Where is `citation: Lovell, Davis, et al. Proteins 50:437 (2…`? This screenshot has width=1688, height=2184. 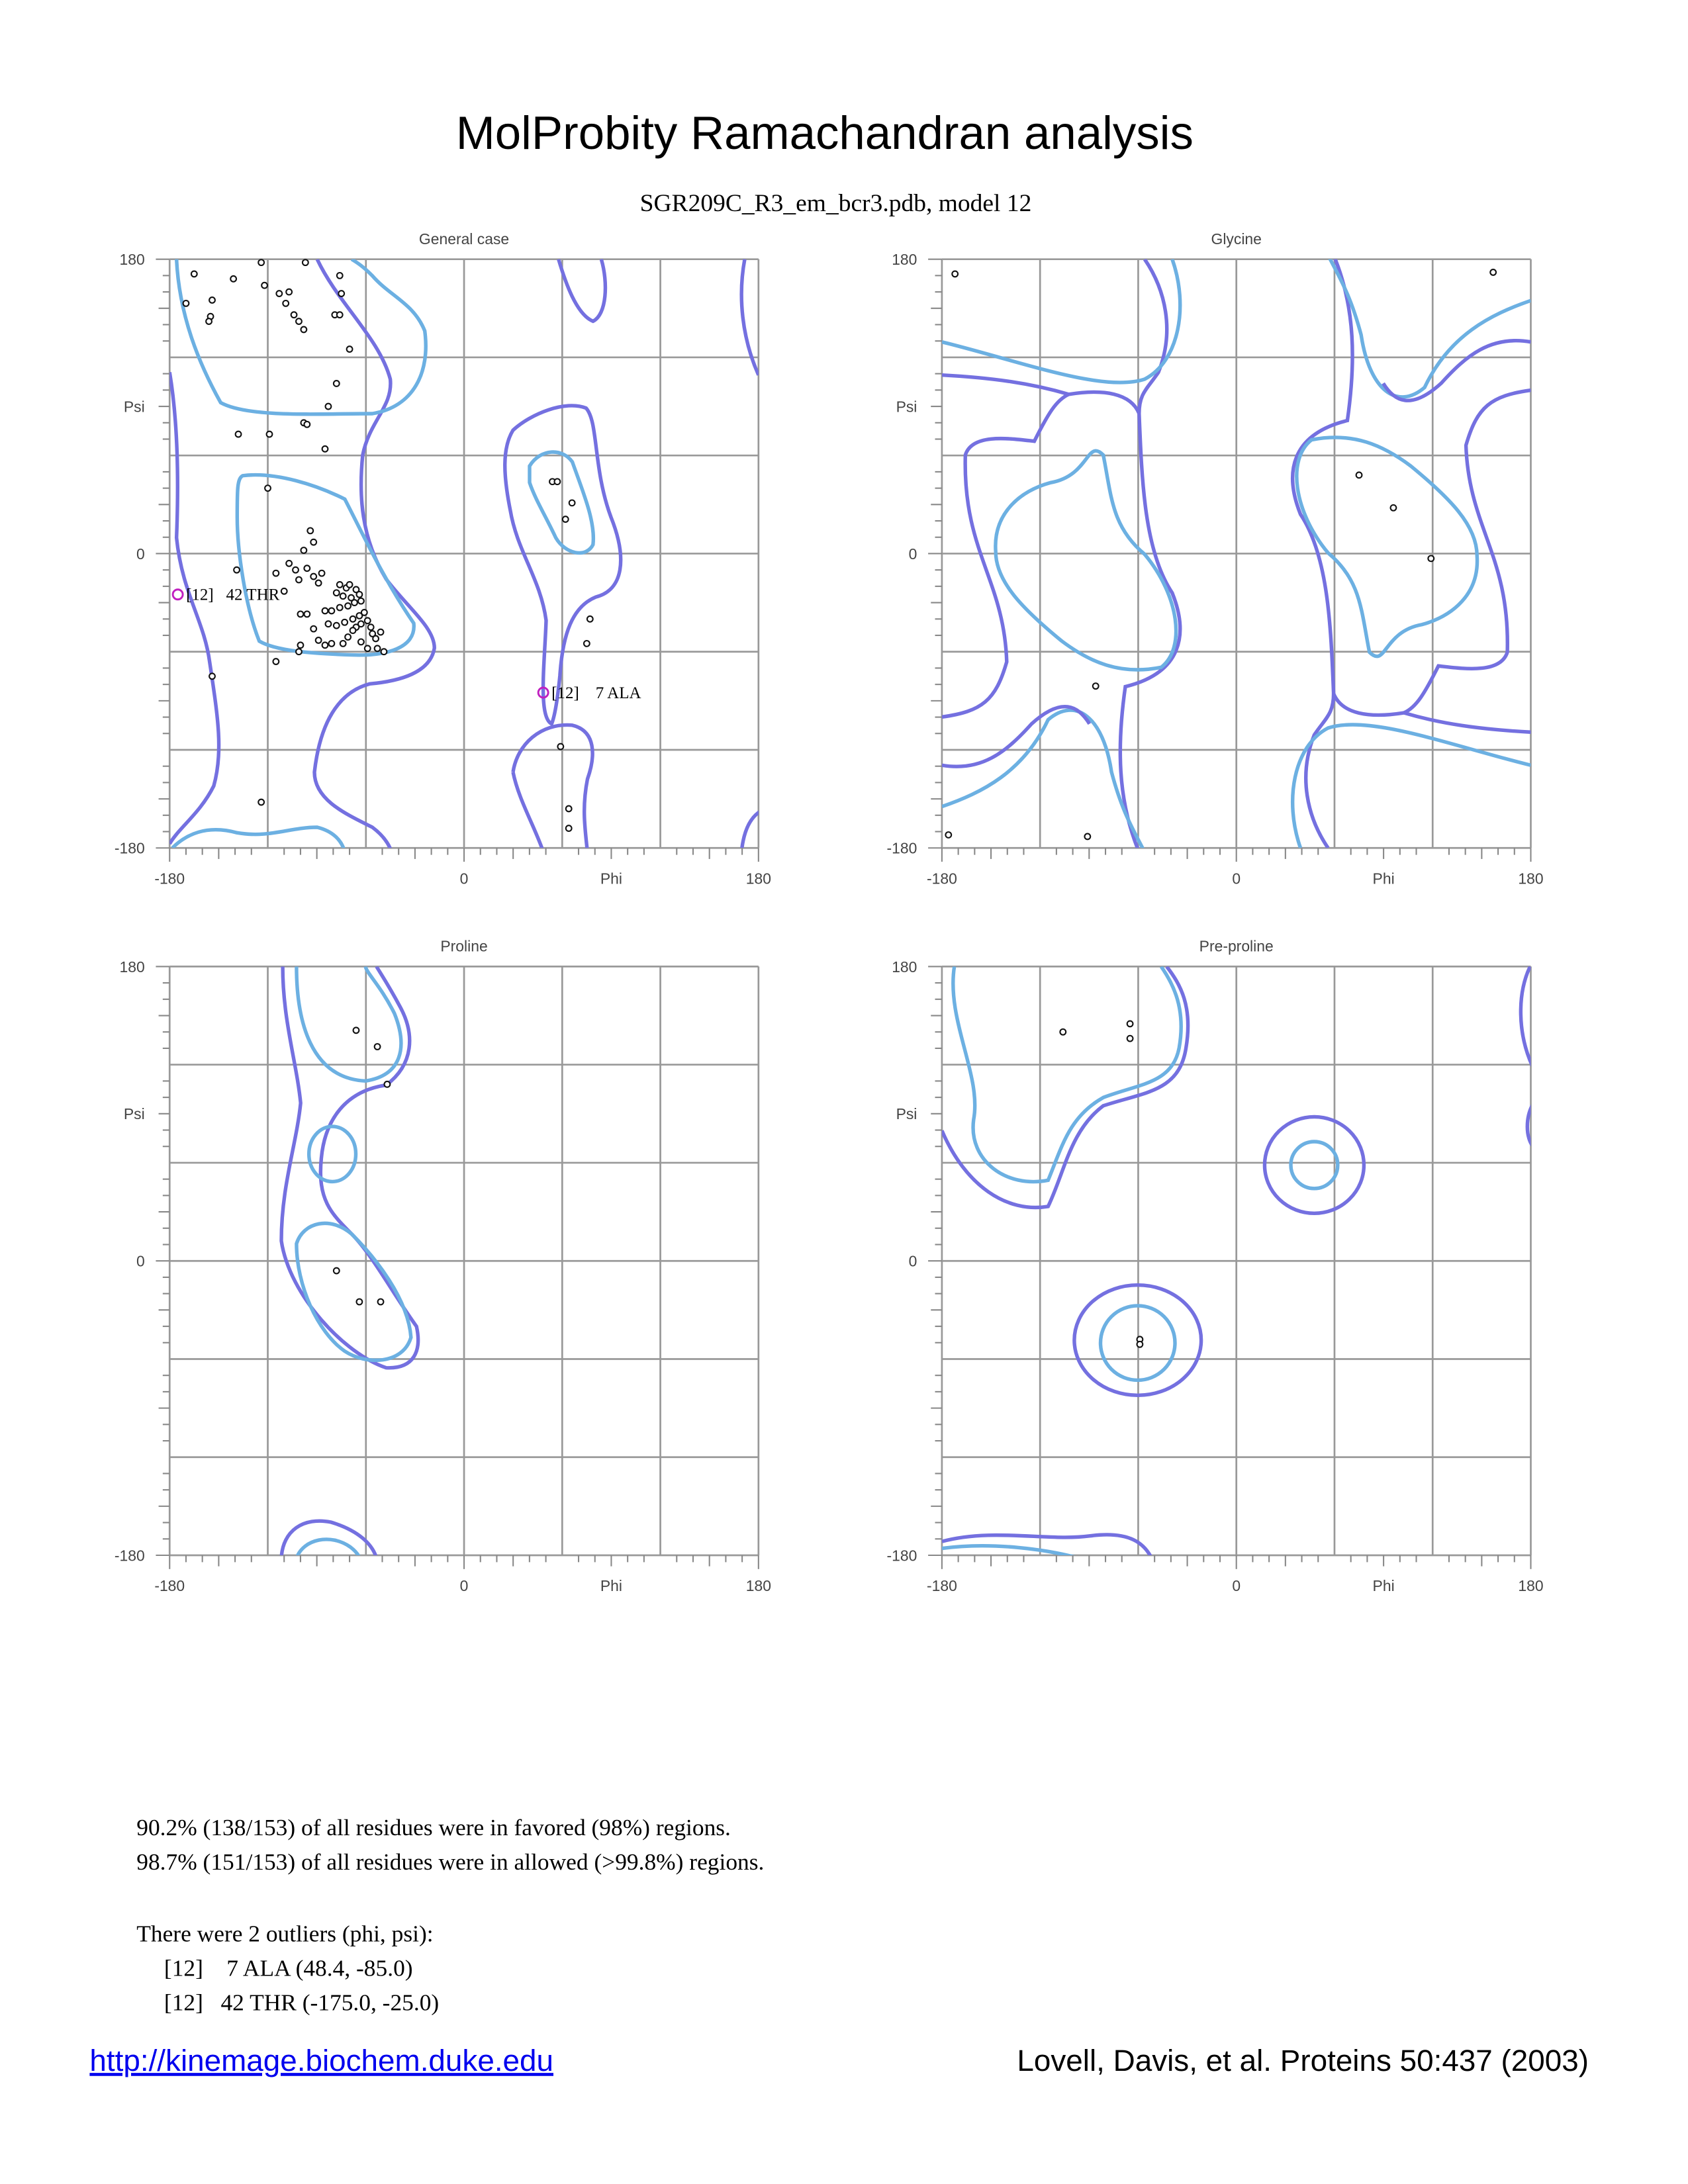
citation: Lovell, Davis, et al. Proteins 50:437 (2… is located at coordinates (1303, 2060).